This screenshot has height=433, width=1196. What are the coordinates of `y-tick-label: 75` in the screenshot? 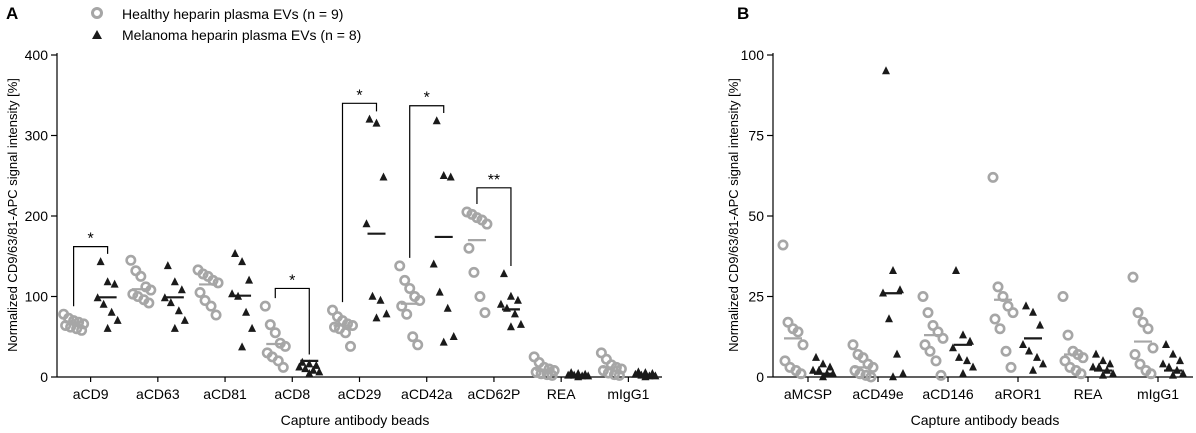 It's located at (756, 136).